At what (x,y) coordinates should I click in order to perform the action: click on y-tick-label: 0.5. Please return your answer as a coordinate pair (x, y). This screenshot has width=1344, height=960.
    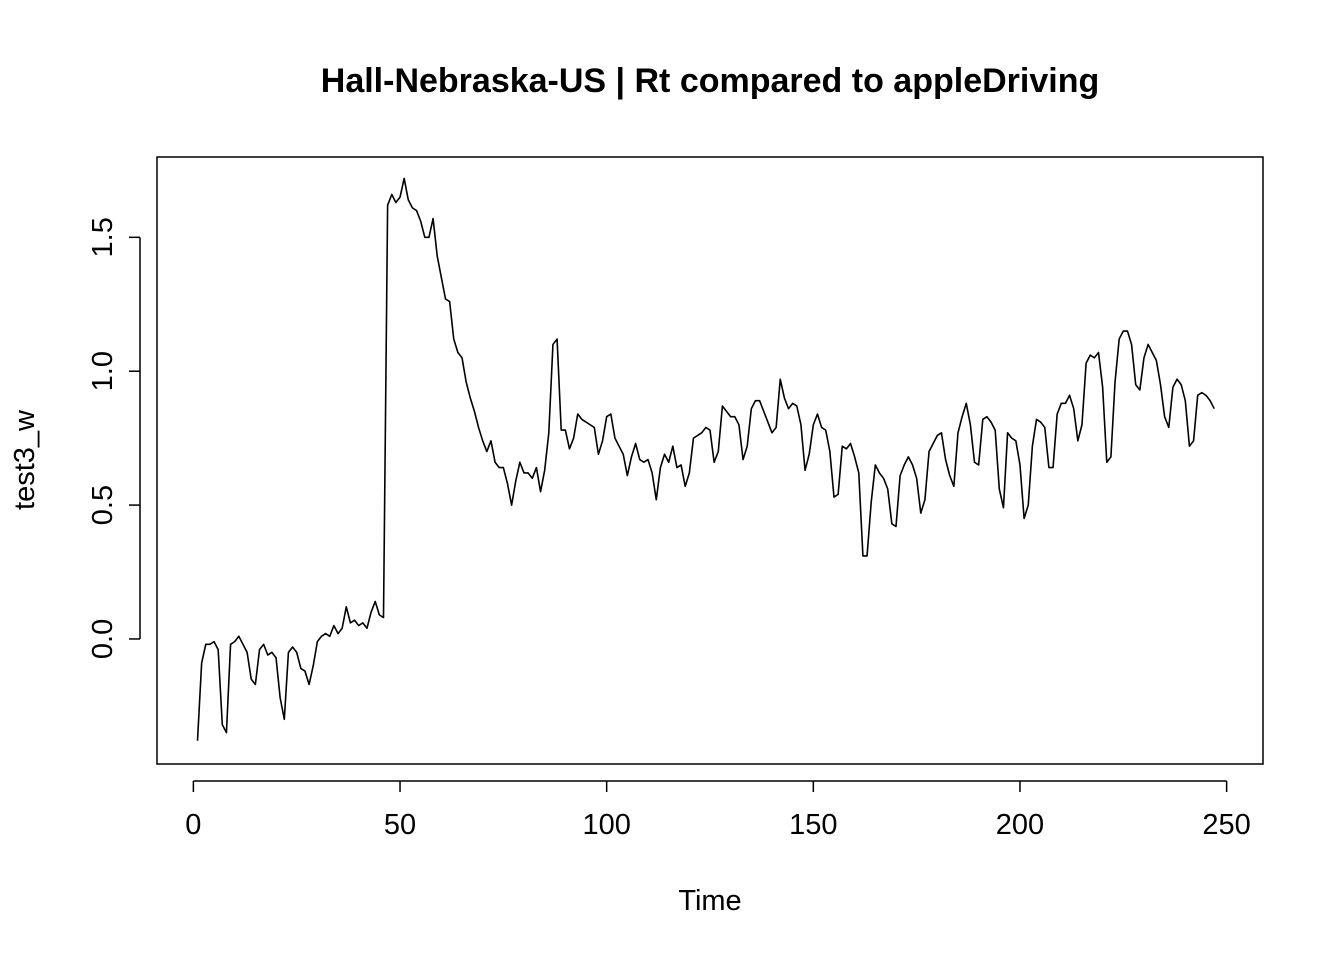
    Looking at the image, I should click on (103, 505).